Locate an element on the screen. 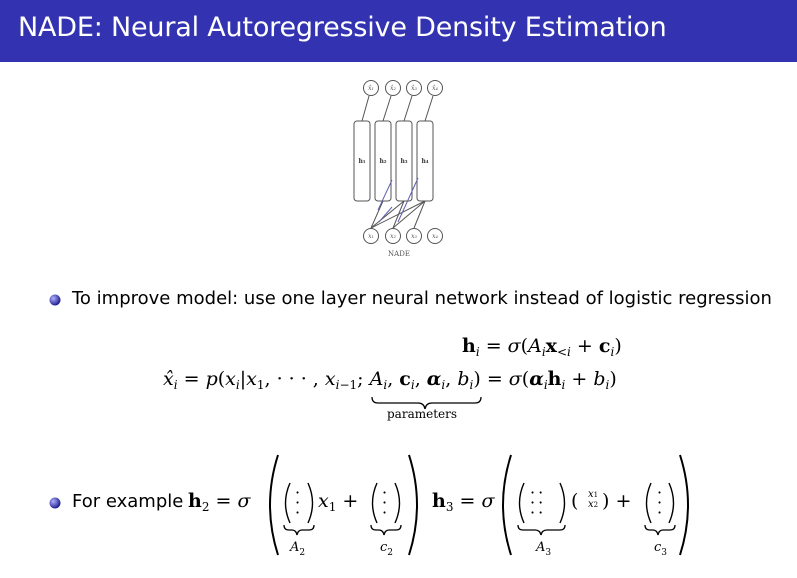  c3-label: c3 is located at coordinates (661, 549).